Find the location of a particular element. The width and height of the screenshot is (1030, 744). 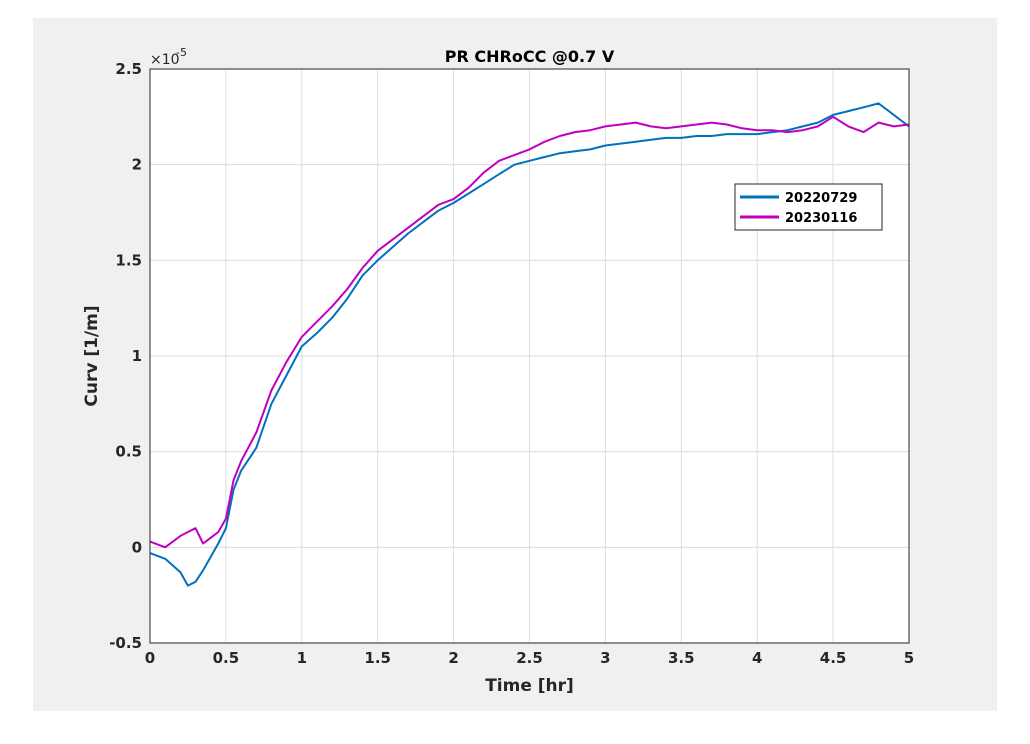

x-tick-label: 1 is located at coordinates (302, 658).